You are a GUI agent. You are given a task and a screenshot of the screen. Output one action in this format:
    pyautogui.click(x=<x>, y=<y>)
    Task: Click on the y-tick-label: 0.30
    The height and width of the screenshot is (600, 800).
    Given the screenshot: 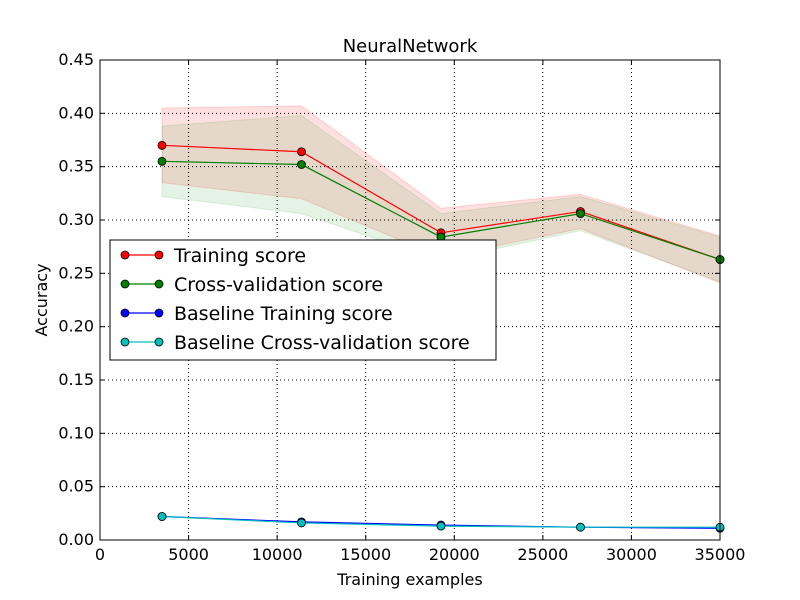 What is the action you would take?
    pyautogui.click(x=76, y=219)
    